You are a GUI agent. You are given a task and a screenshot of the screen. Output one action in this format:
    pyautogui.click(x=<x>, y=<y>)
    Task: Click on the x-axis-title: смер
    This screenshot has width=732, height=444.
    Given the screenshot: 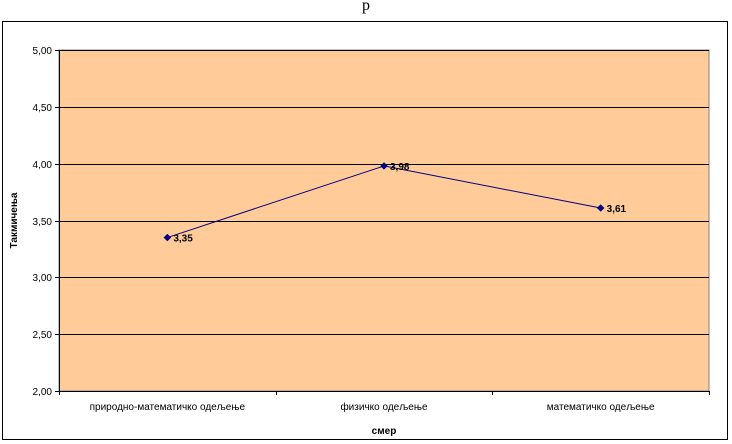 What is the action you would take?
    pyautogui.click(x=384, y=431)
    